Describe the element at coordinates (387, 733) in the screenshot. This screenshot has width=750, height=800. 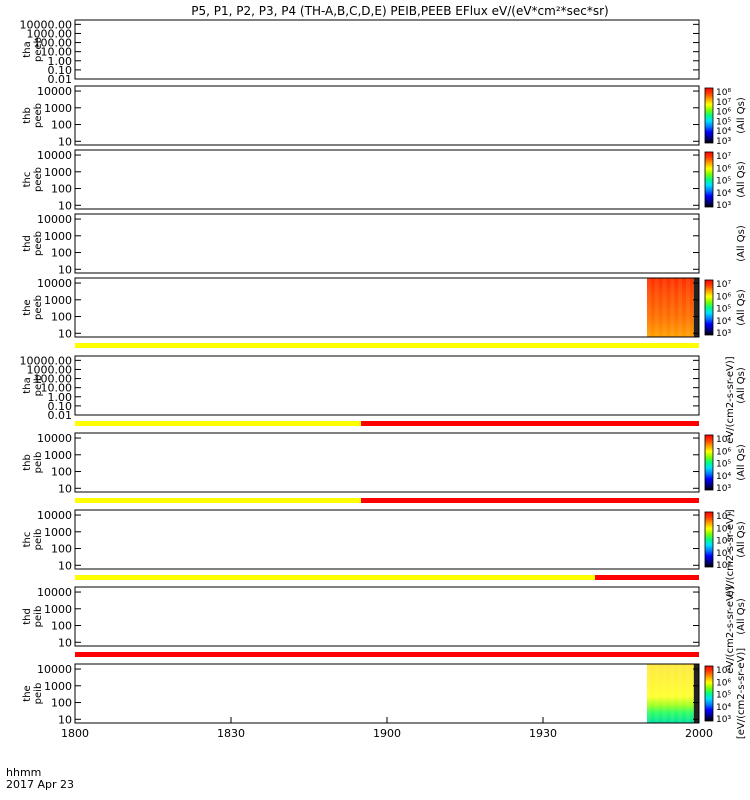
I see `x-tick-label: 1900` at that location.